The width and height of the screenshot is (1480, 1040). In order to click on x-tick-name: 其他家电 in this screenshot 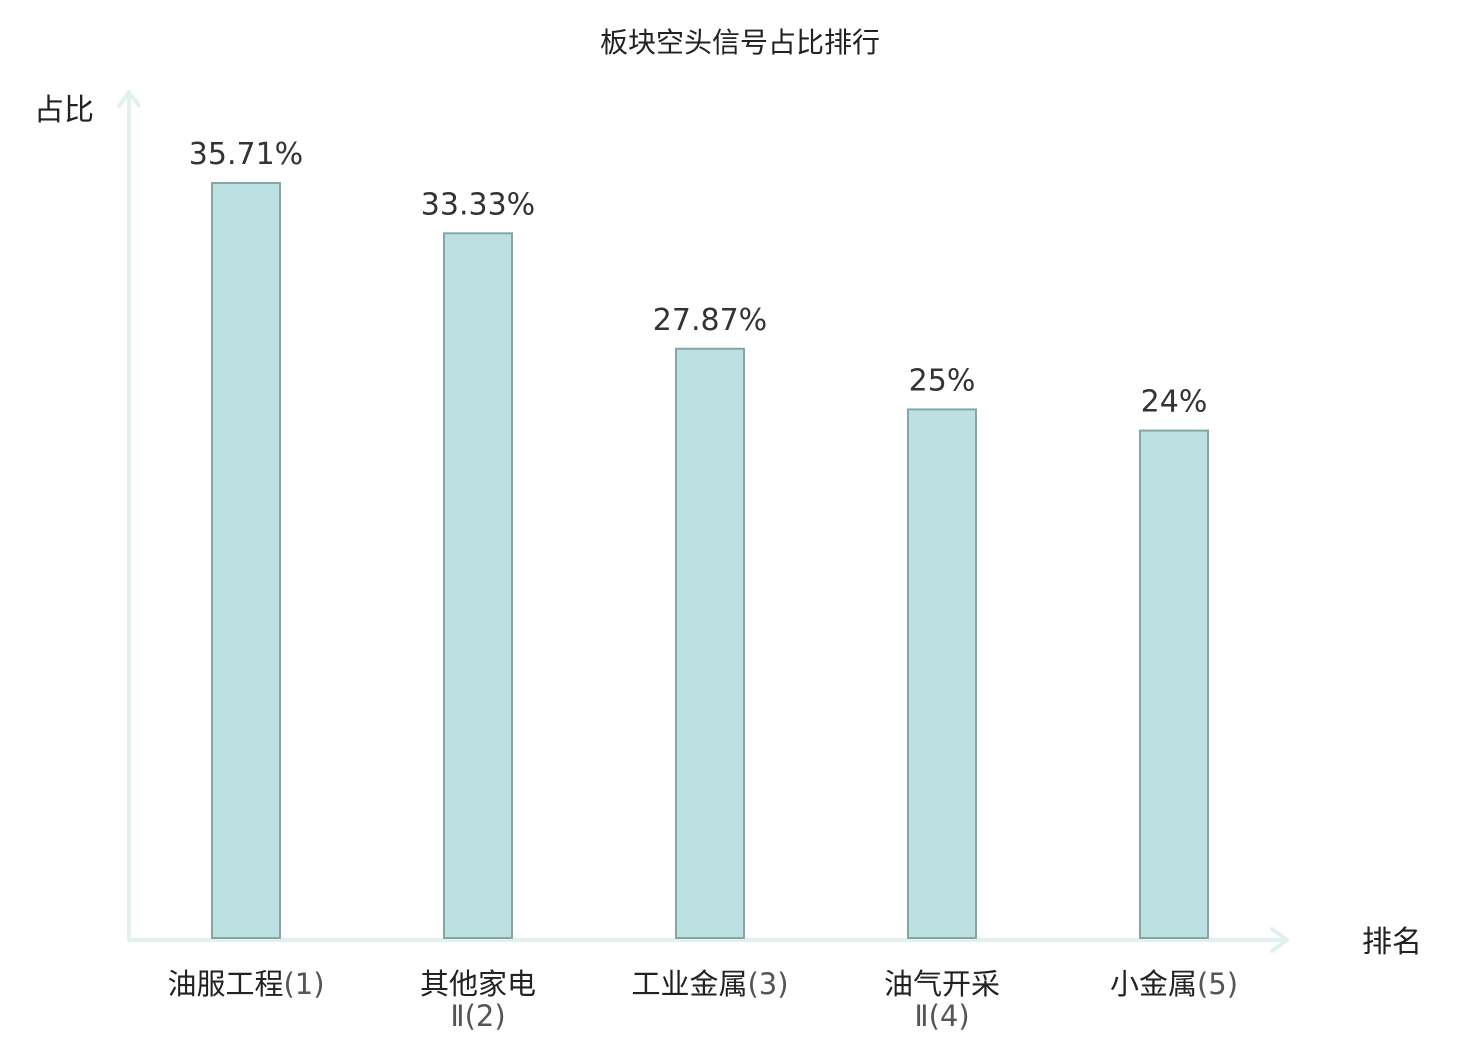, I will do `click(478, 984)`.